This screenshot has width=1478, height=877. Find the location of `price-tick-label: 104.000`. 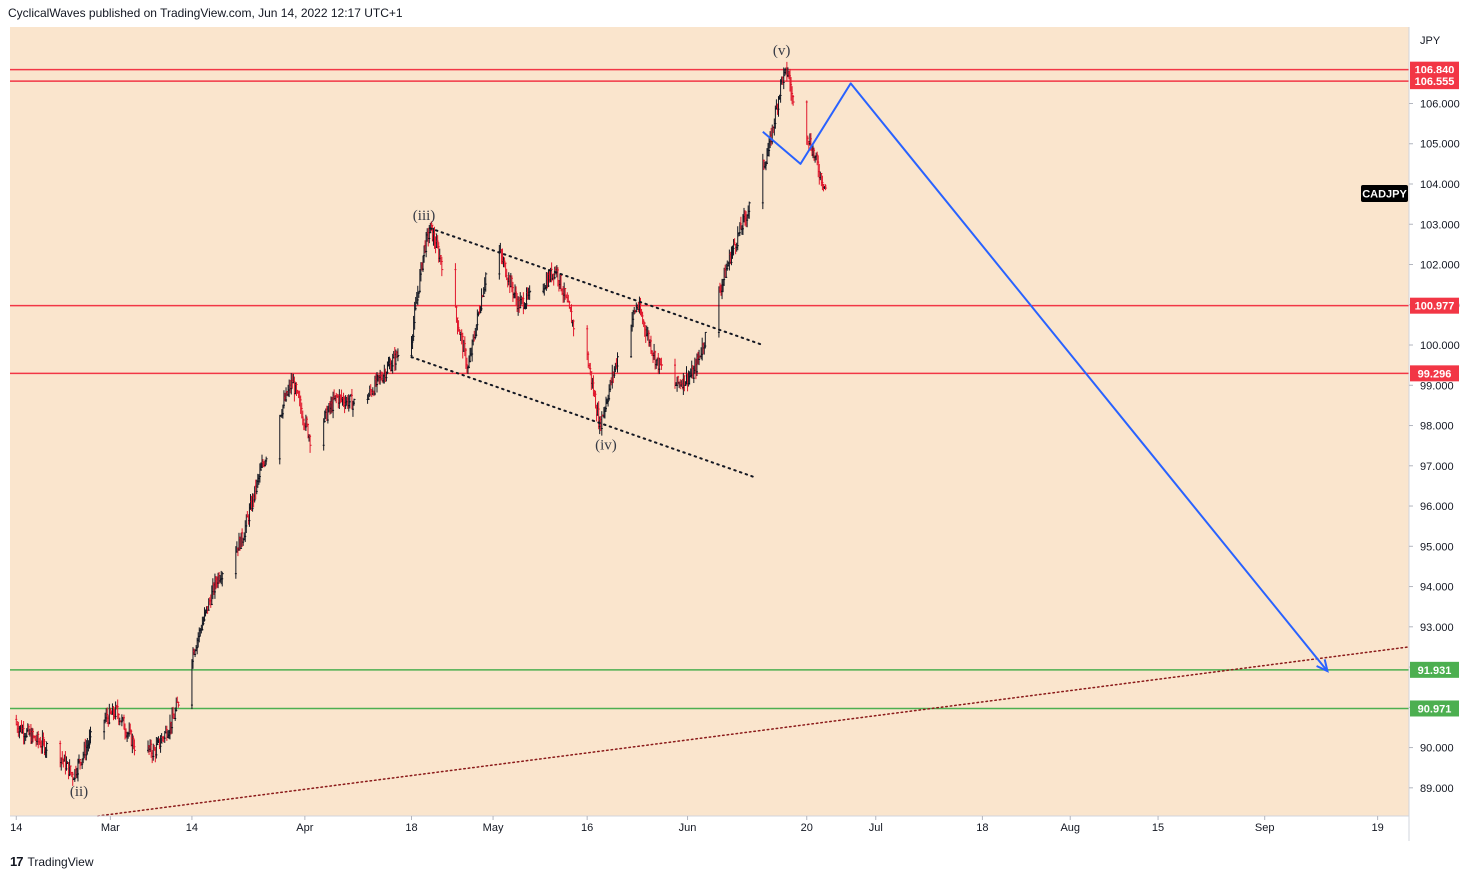

price-tick-label: 104.000 is located at coordinates (1440, 185).